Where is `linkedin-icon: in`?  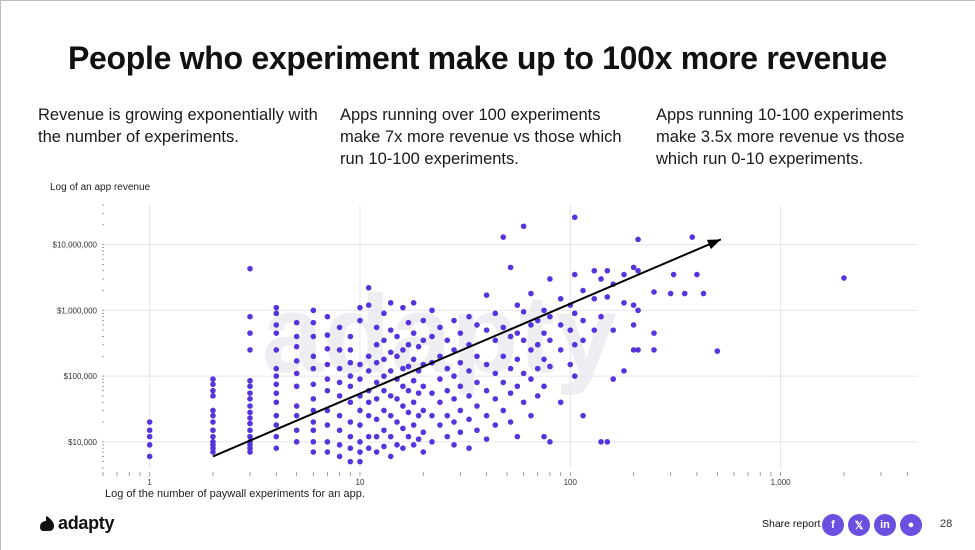 linkedin-icon: in is located at coordinates (885, 525).